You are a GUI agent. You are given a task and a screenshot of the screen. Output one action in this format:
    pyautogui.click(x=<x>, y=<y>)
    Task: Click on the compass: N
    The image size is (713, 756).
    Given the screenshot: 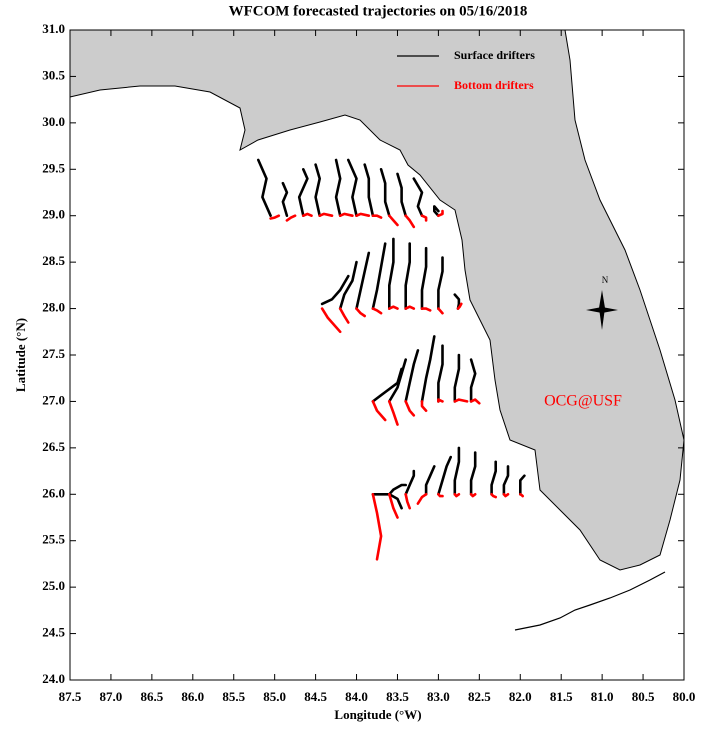 What is the action you would take?
    pyautogui.click(x=602, y=302)
    